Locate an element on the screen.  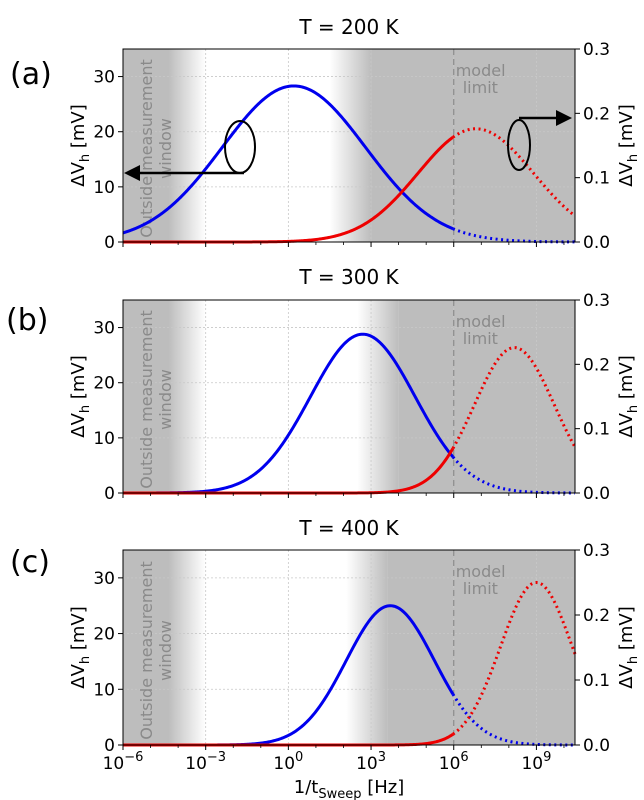
panel-label-a: (a) is located at coordinates (31, 74).